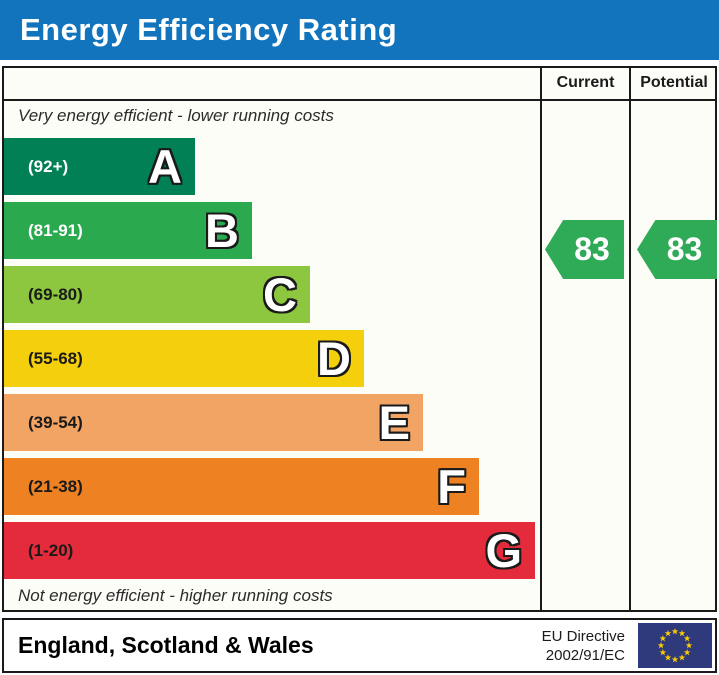 The image size is (719, 675). I want to click on title-bar: Energy Efficiency Rating, so click(359, 30).